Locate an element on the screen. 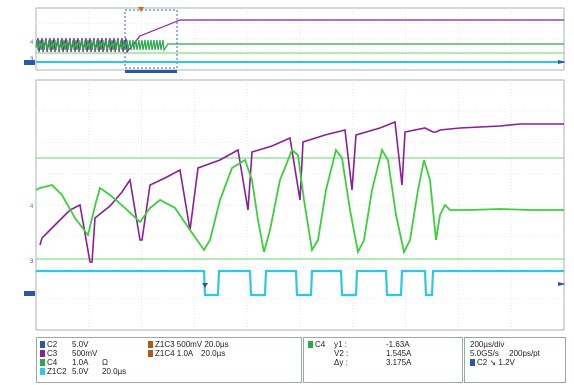  ch2-color-swatch is located at coordinates (42, 344).